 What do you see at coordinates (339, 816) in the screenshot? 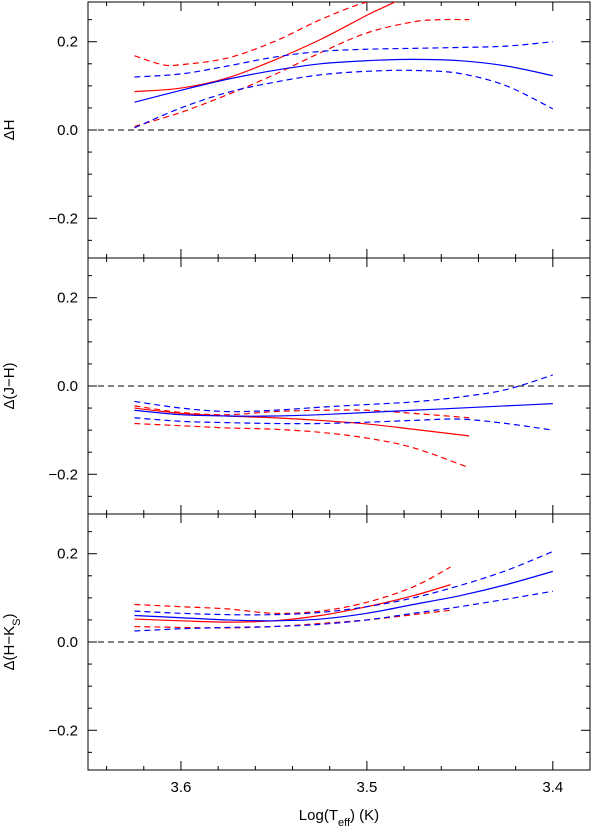
I see `x-axis-label: Log(Teff) (K)` at bounding box center [339, 816].